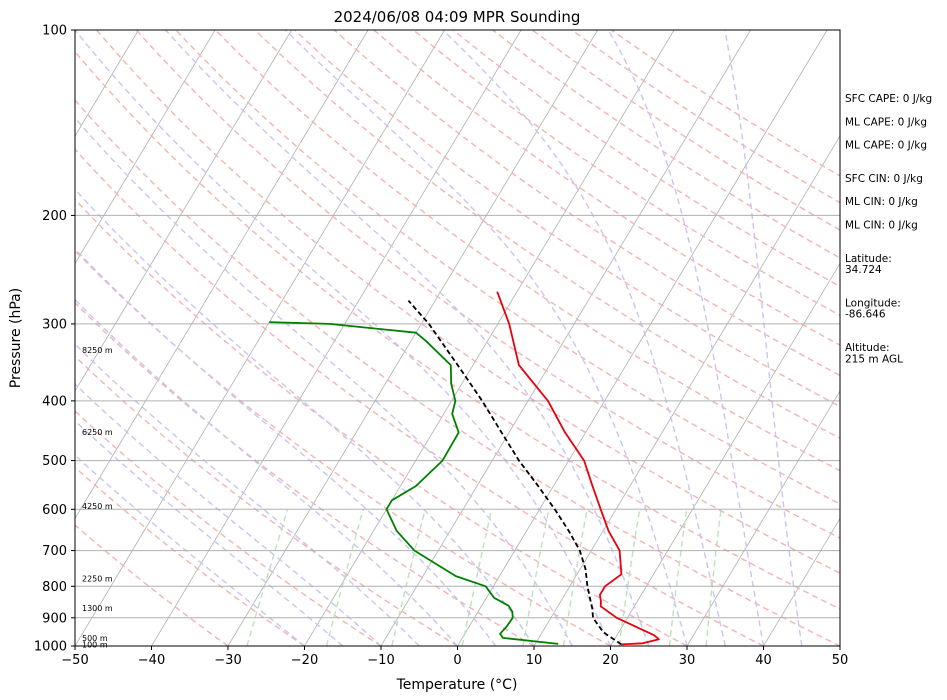 The width and height of the screenshot is (947, 700). Describe the element at coordinates (578, 468) in the screenshot. I see `temperature-profile-line` at that location.